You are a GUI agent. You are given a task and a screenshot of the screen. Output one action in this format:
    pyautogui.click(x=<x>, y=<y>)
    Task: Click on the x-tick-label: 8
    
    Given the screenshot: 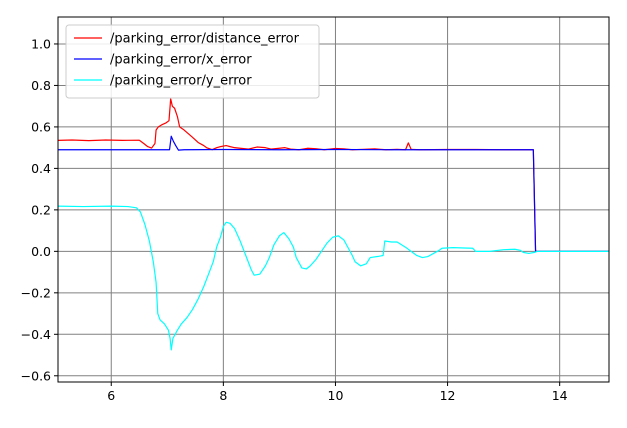 What is the action you would take?
    pyautogui.click(x=223, y=395)
    